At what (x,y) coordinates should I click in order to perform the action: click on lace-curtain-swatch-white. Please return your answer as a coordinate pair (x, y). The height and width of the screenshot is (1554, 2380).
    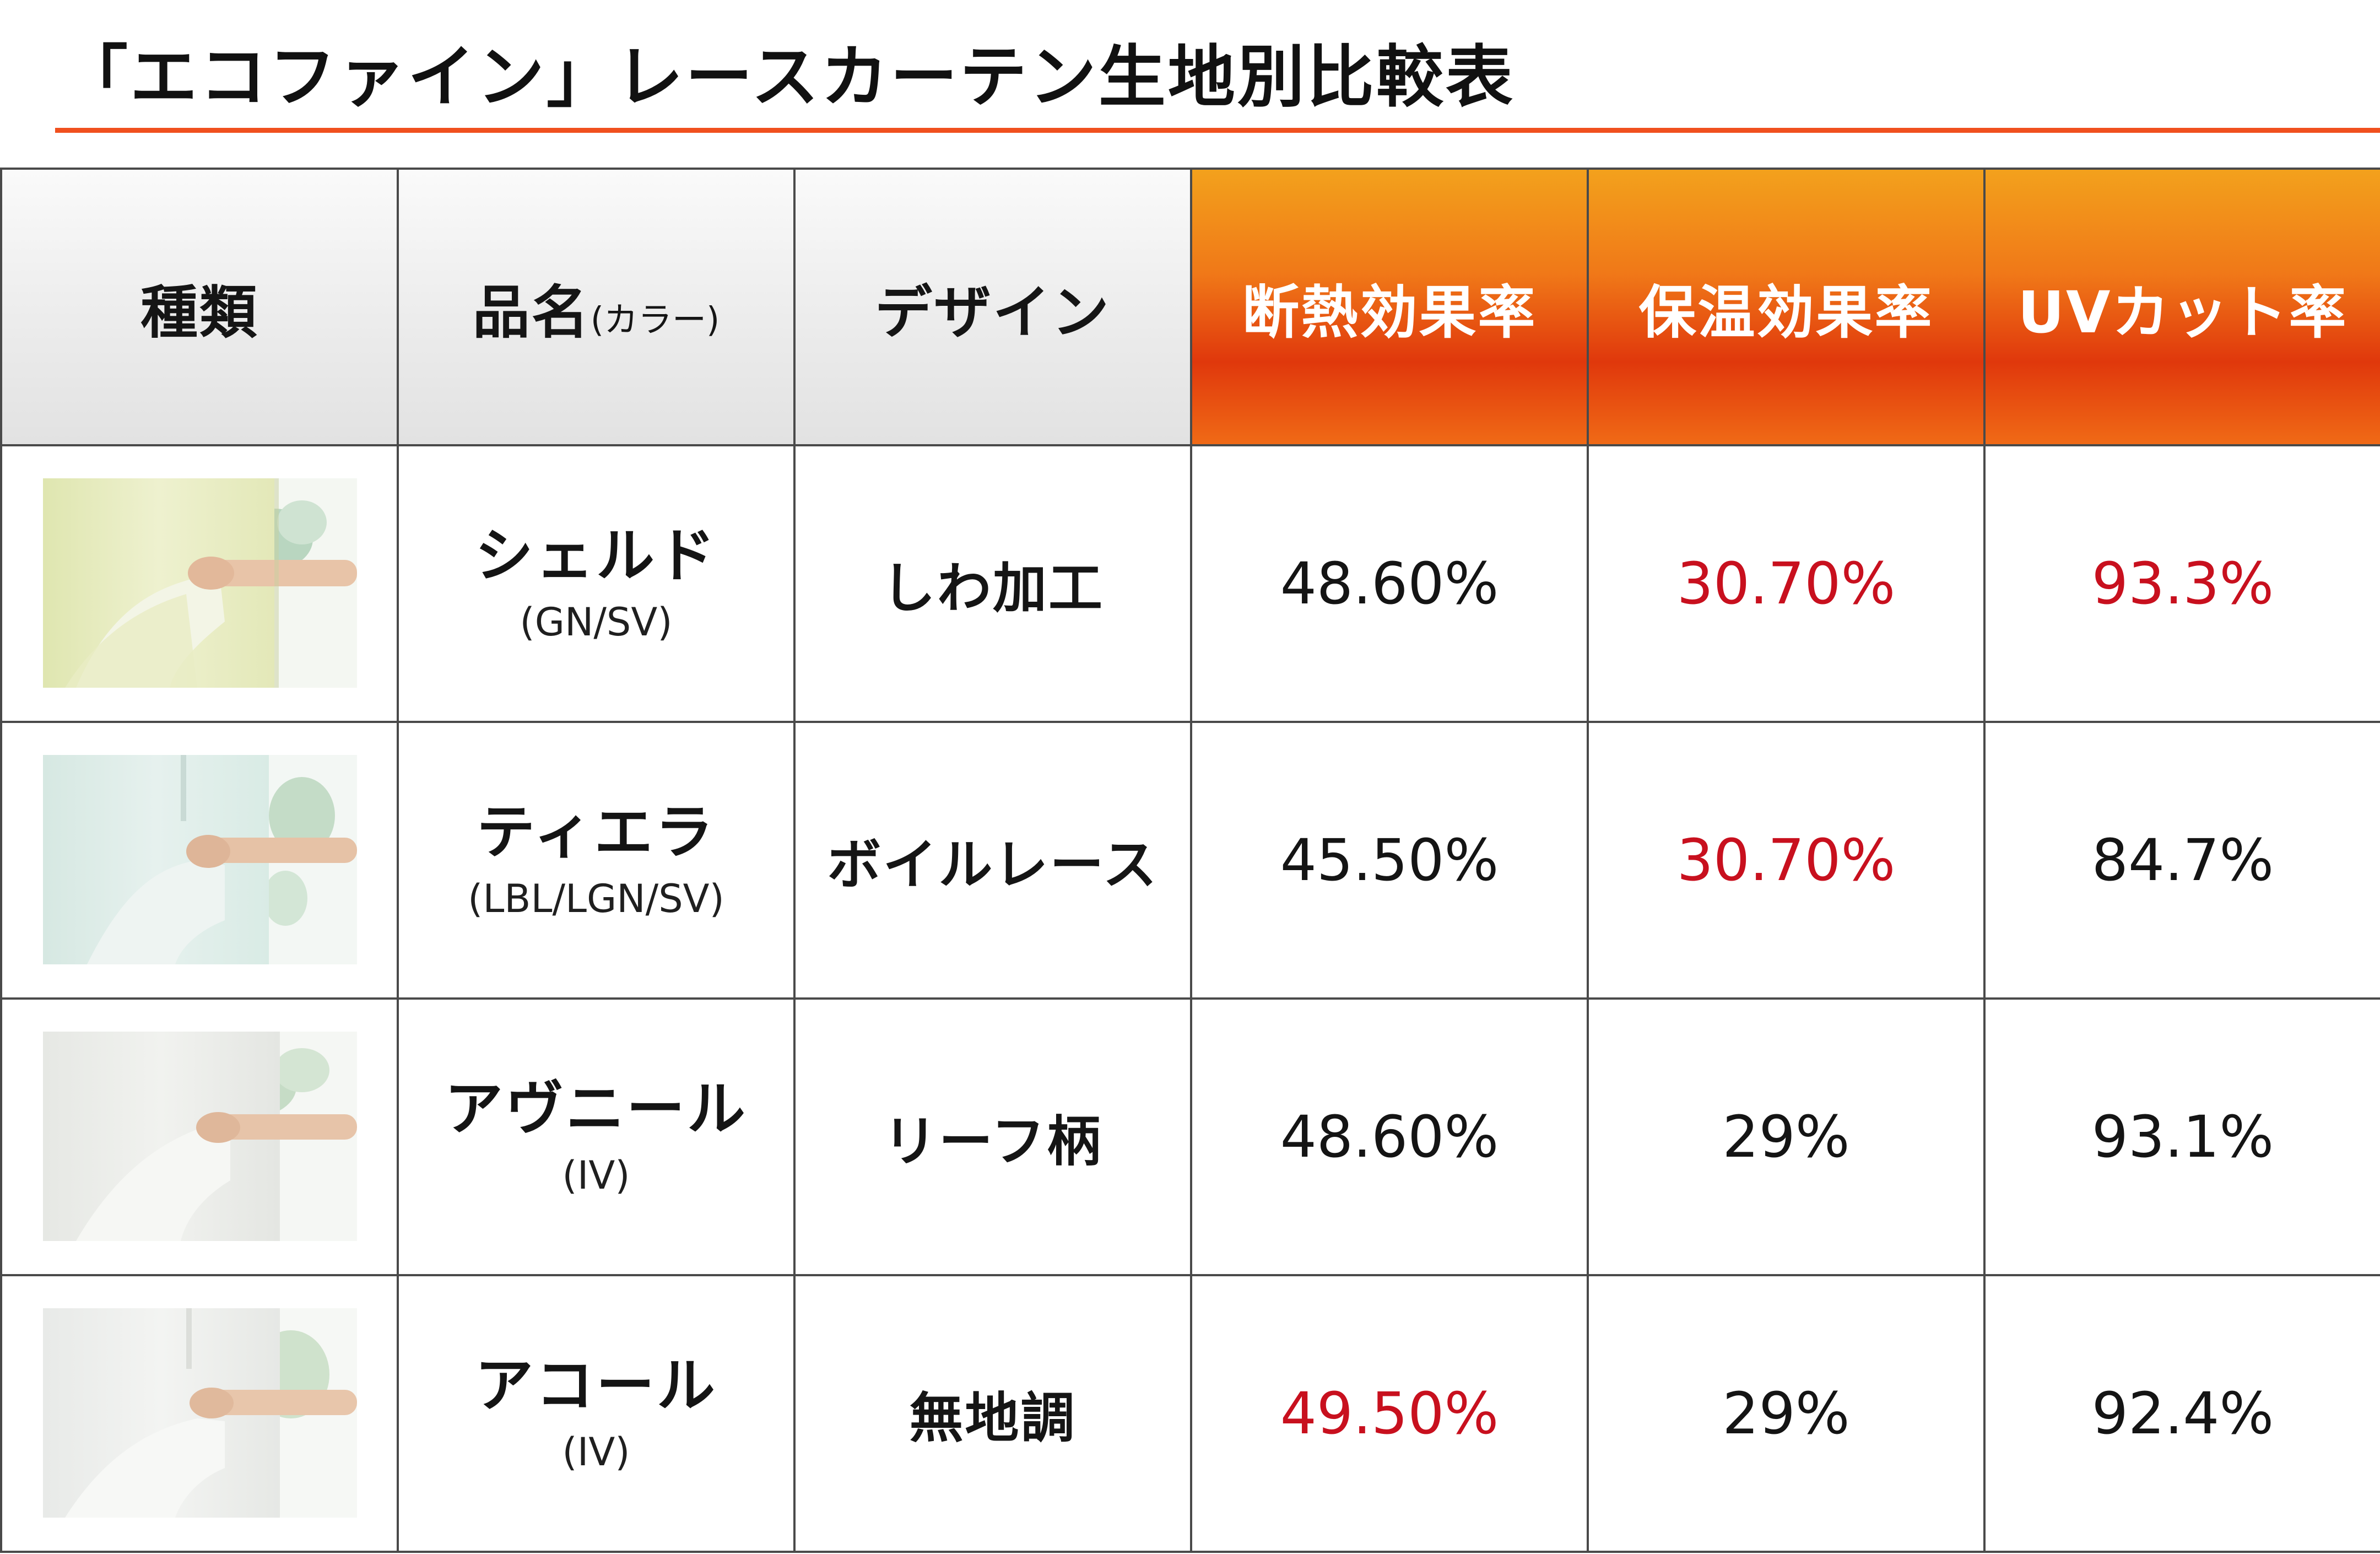
    Looking at the image, I should click on (200, 1413).